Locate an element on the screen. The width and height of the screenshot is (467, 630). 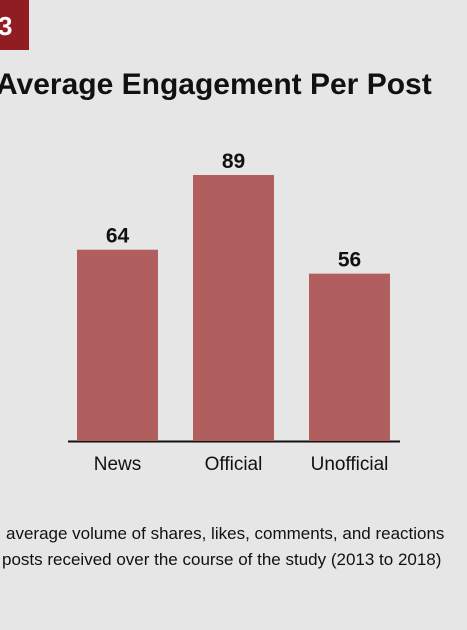
x-tick-label: Official is located at coordinates (234, 464).